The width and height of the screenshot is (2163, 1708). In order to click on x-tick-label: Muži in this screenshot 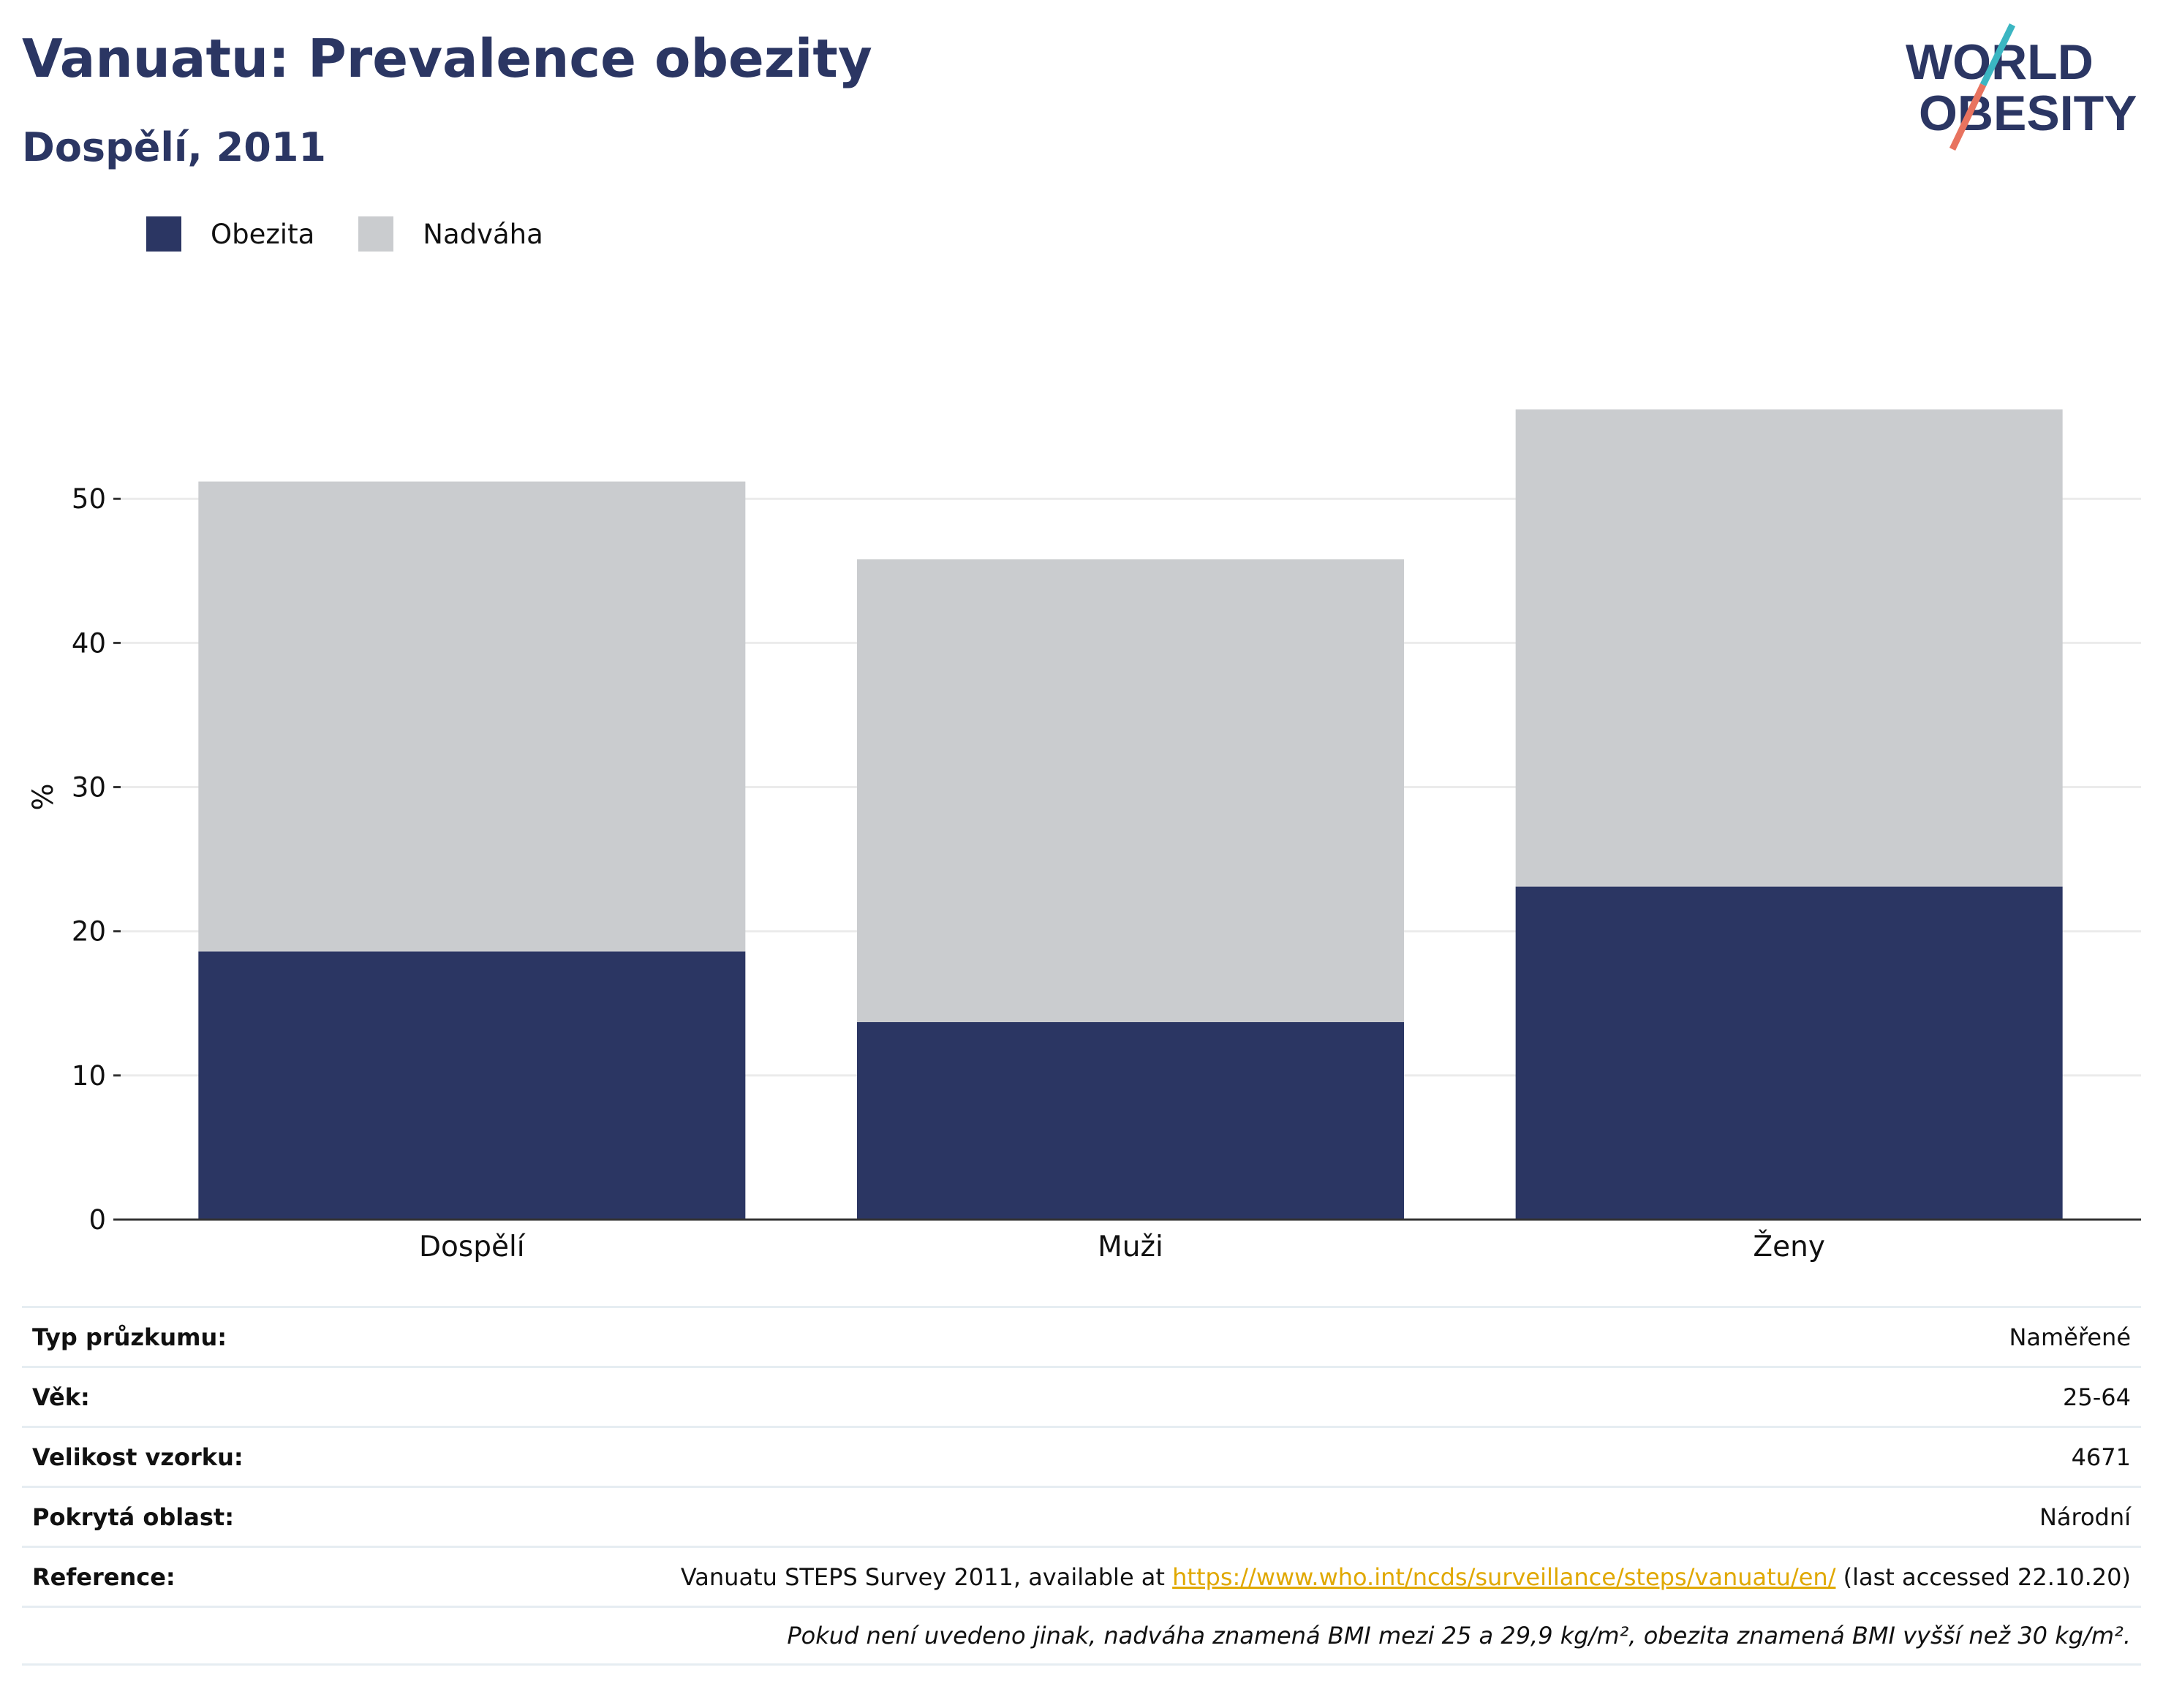, I will do `click(1131, 1247)`.